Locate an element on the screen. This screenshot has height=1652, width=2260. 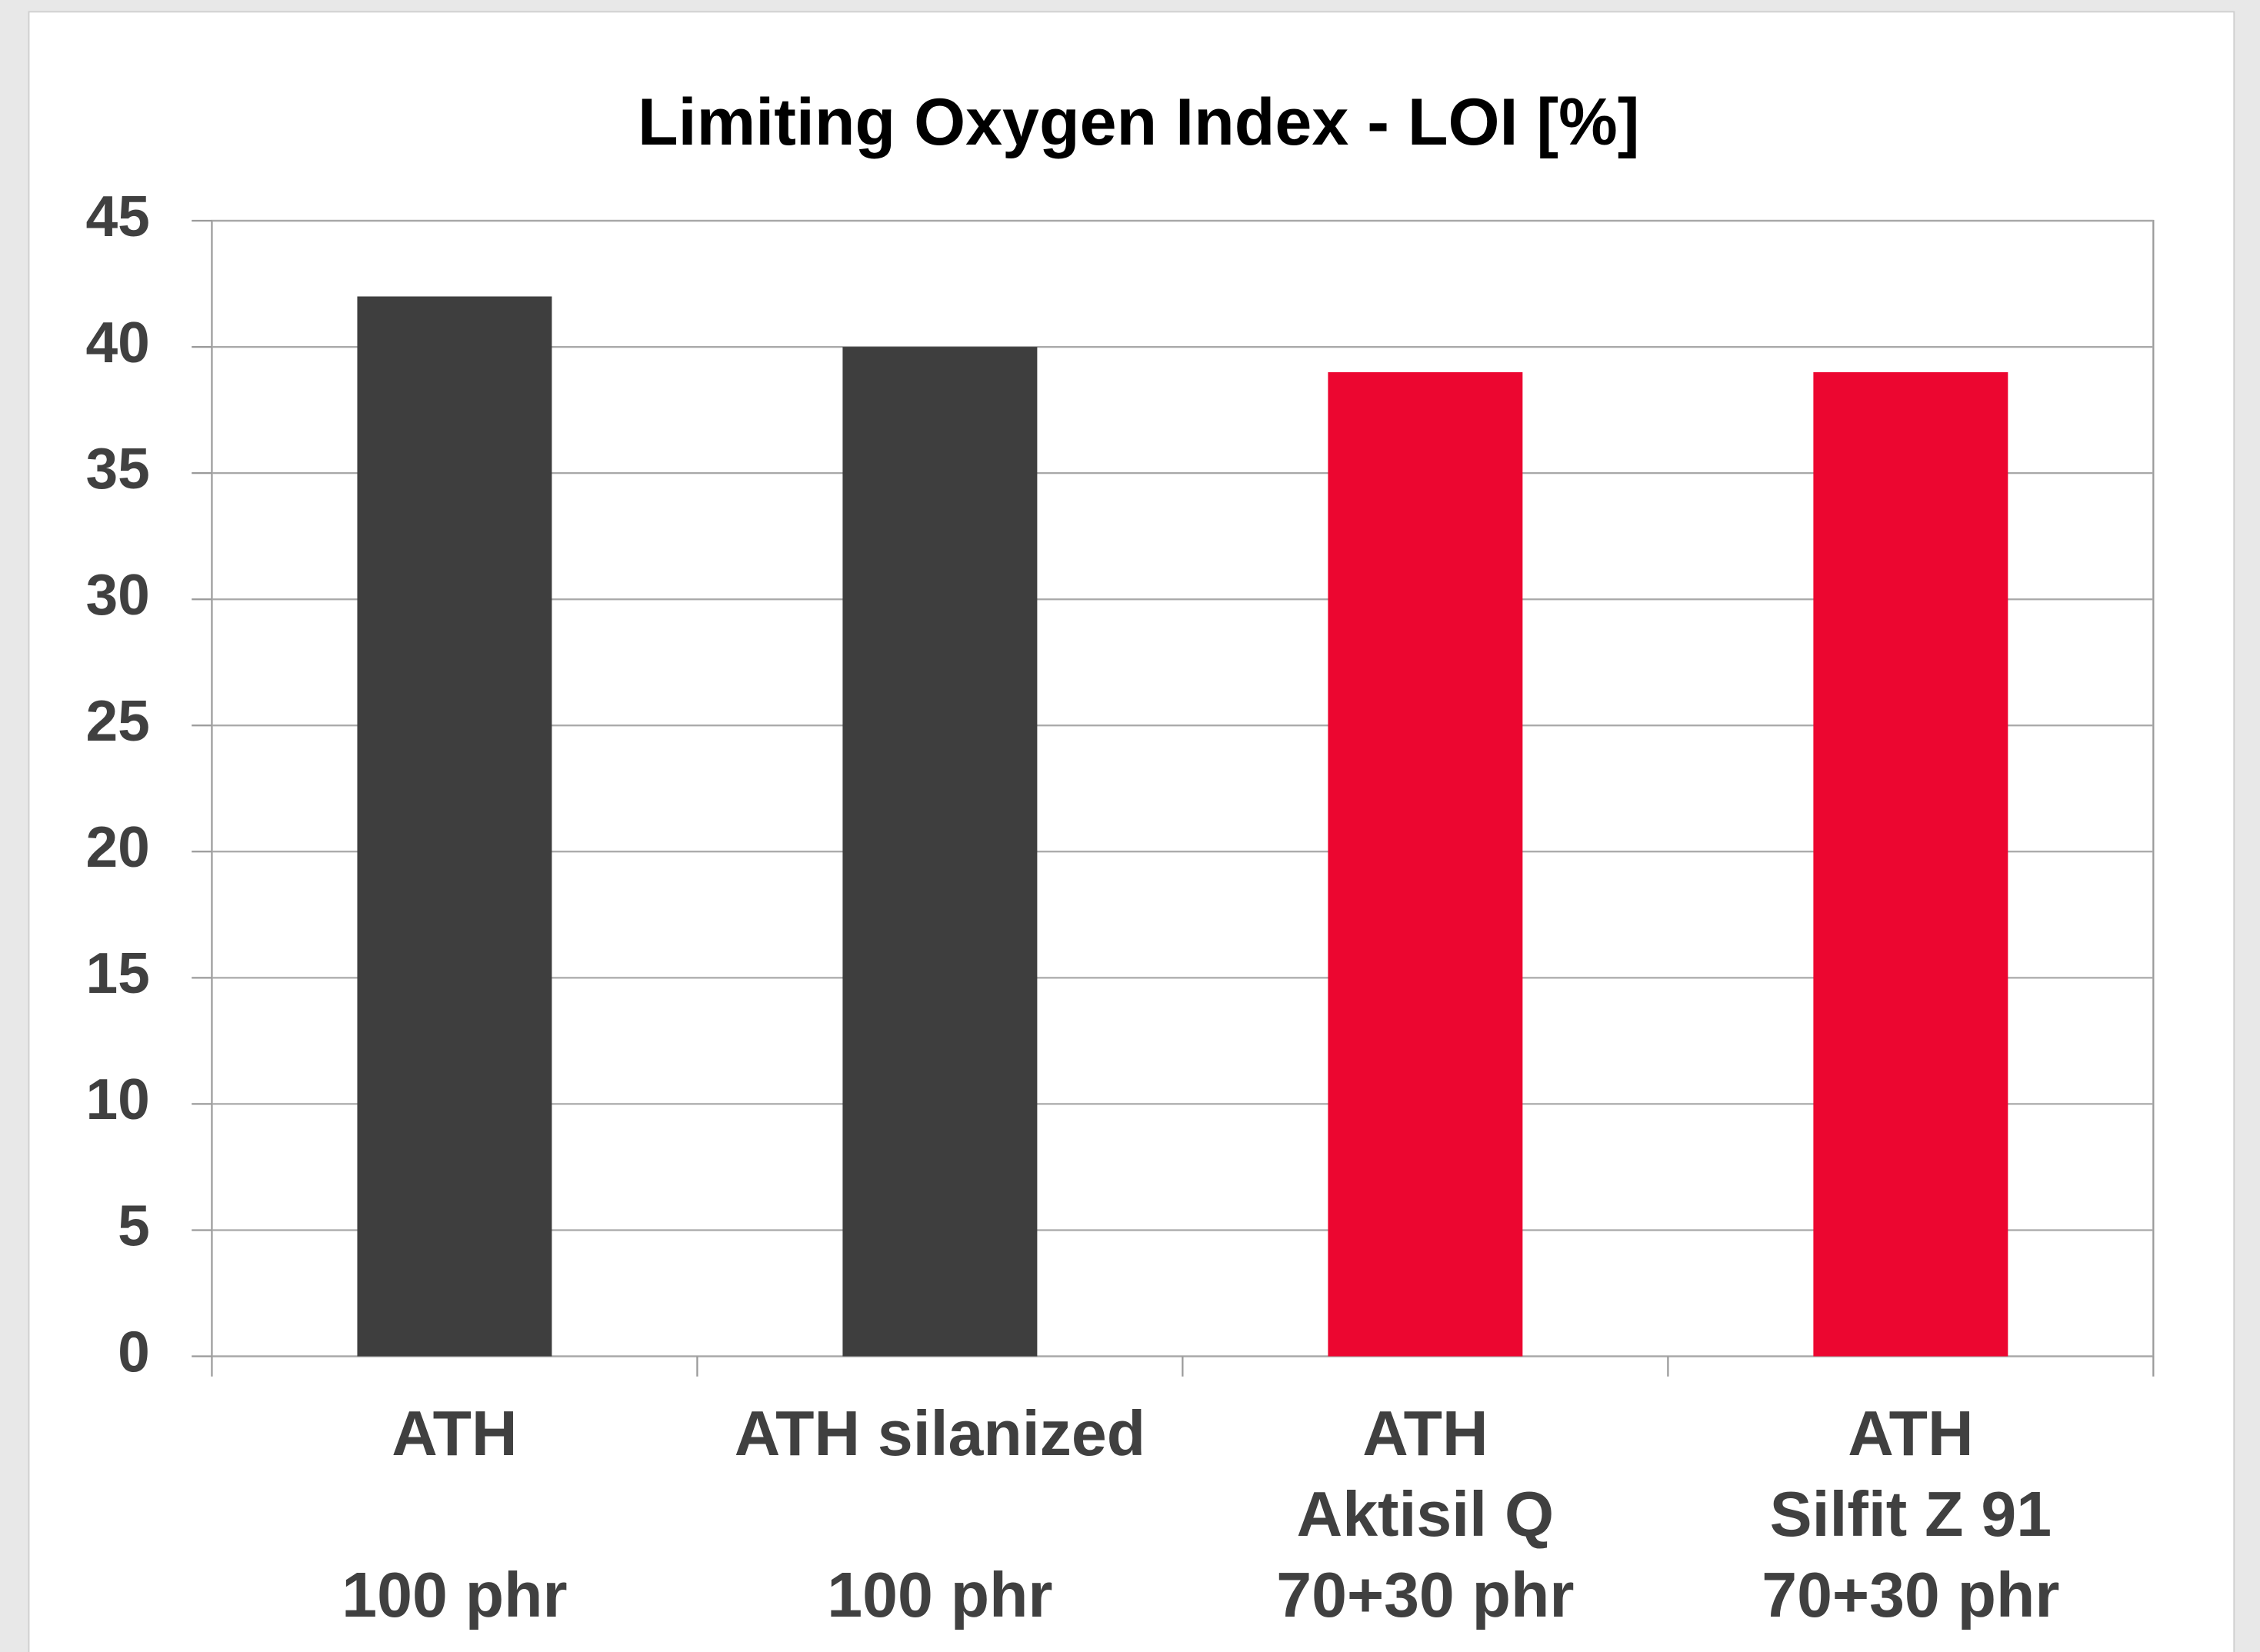
y-tick-label: 30 is located at coordinates (118, 595).